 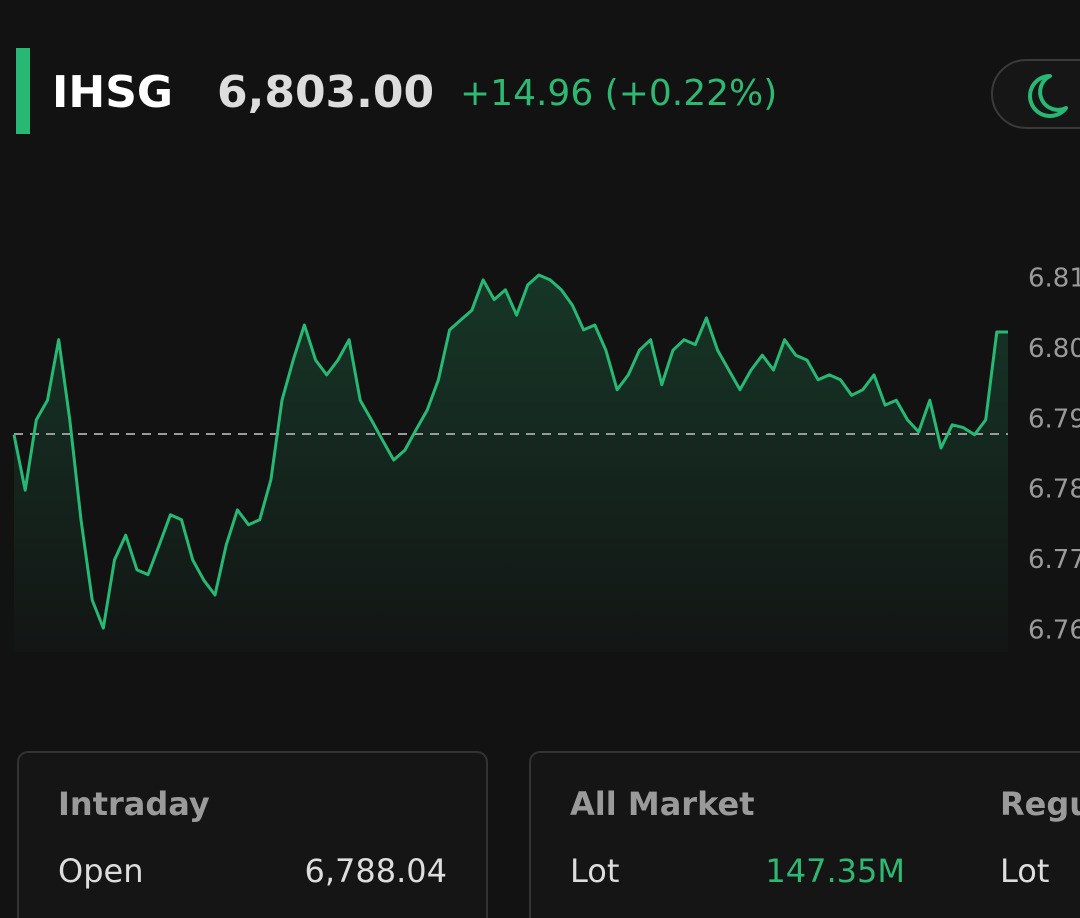 What do you see at coordinates (1054, 279) in the screenshot?
I see `y-tick-label: 6.81` at bounding box center [1054, 279].